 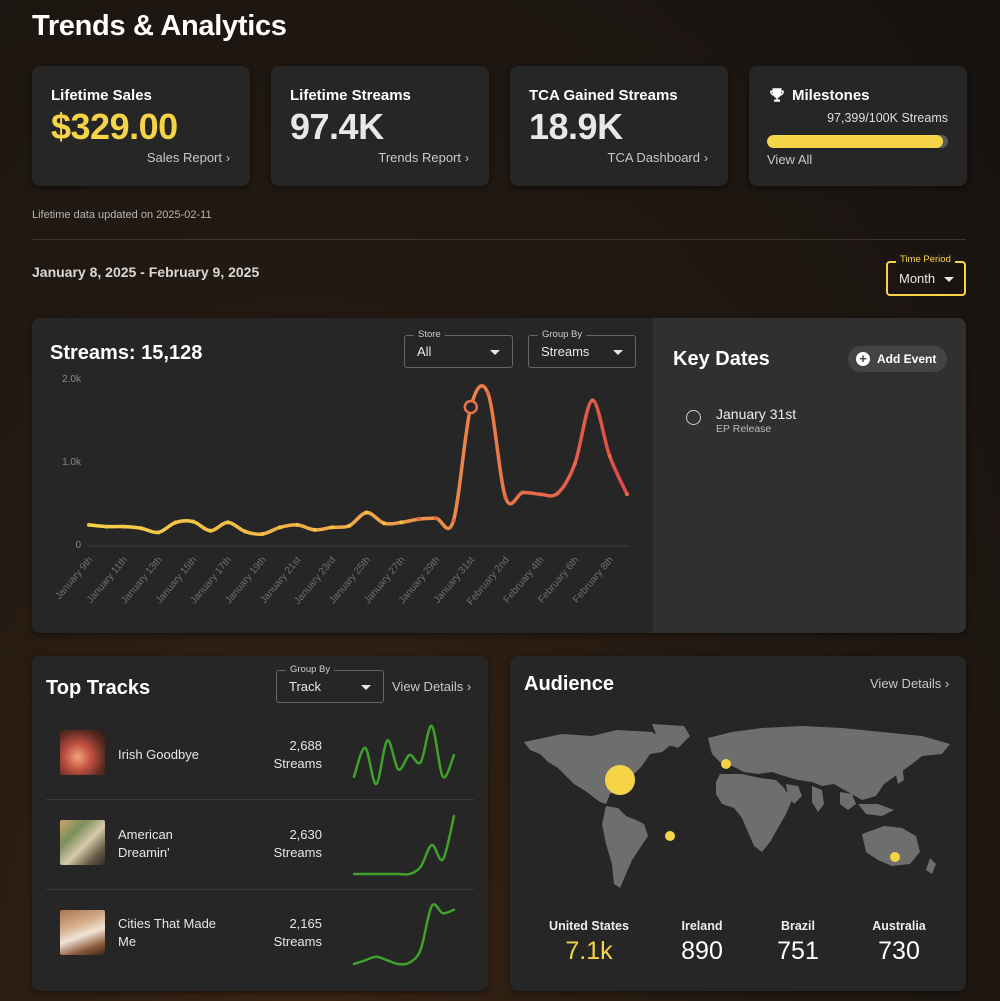 What do you see at coordinates (260, 845) in the screenshot?
I see `track-row: American Dreamin' 2,630 Streams` at bounding box center [260, 845].